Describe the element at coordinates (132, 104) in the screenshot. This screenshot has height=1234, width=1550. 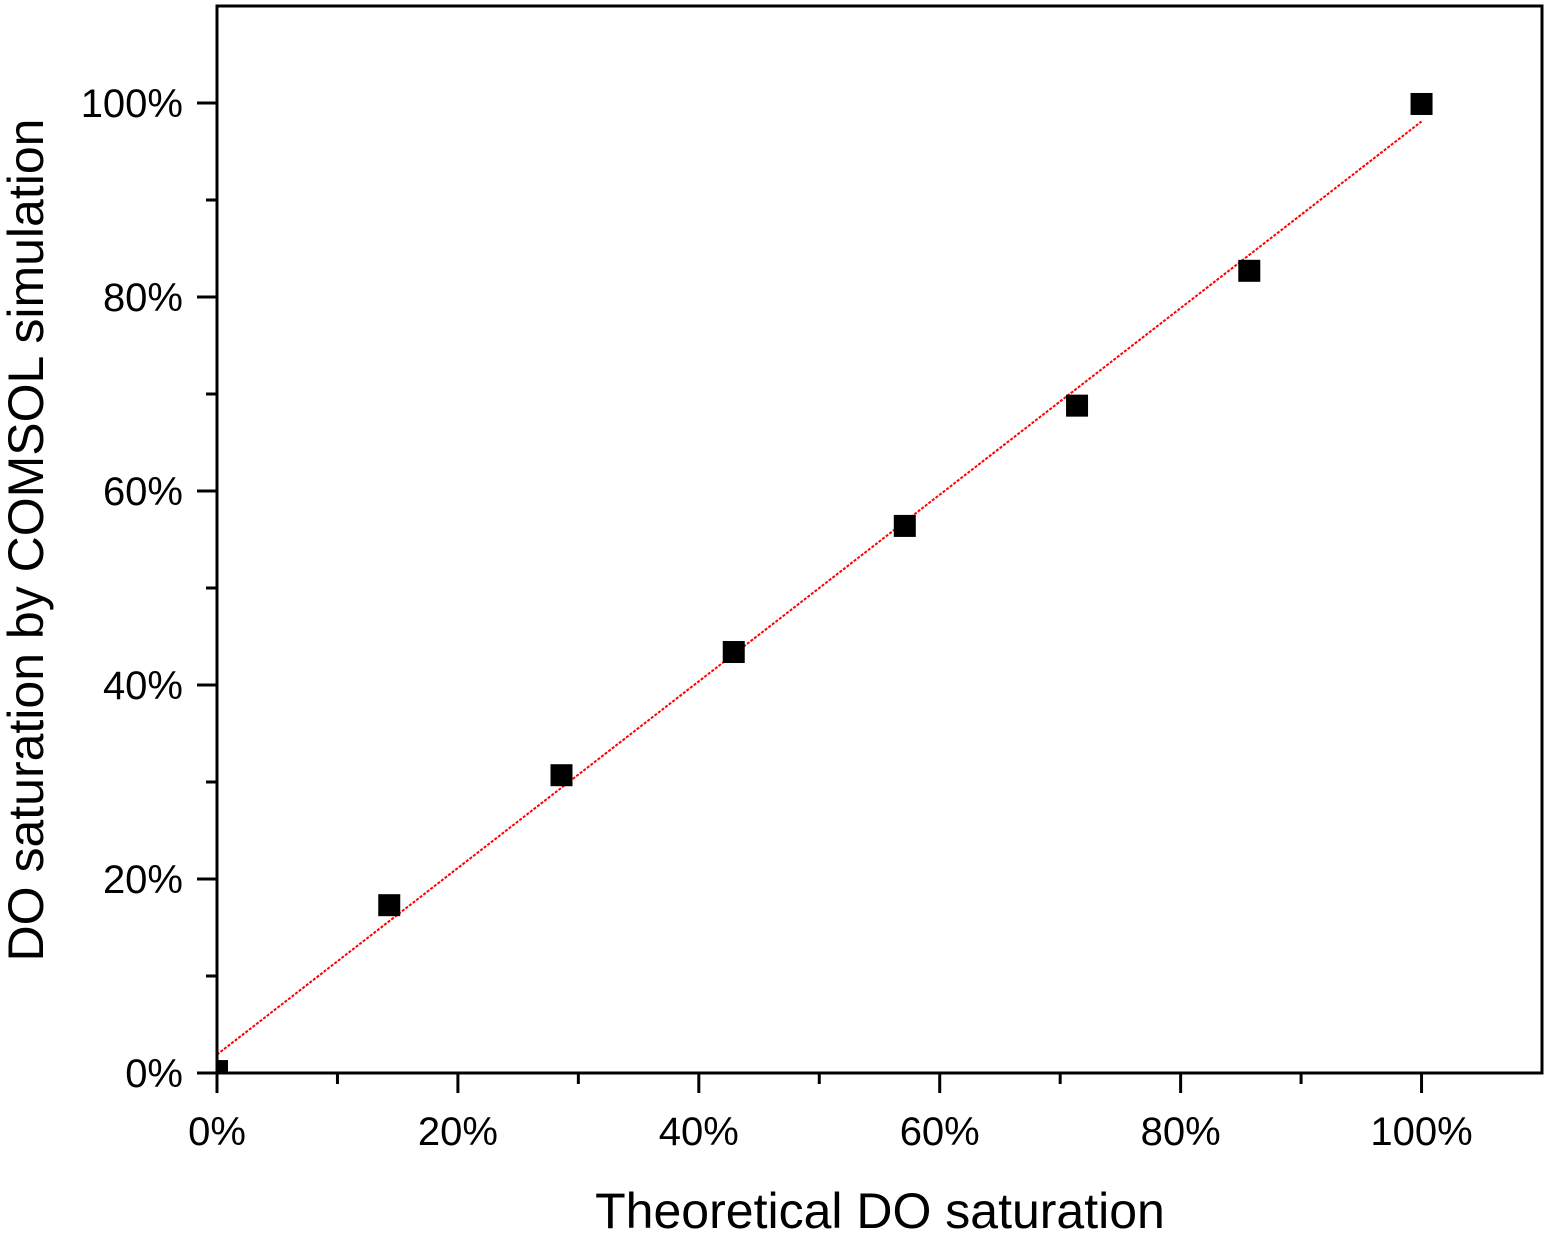
I see `y-tick-label: 100%` at that location.